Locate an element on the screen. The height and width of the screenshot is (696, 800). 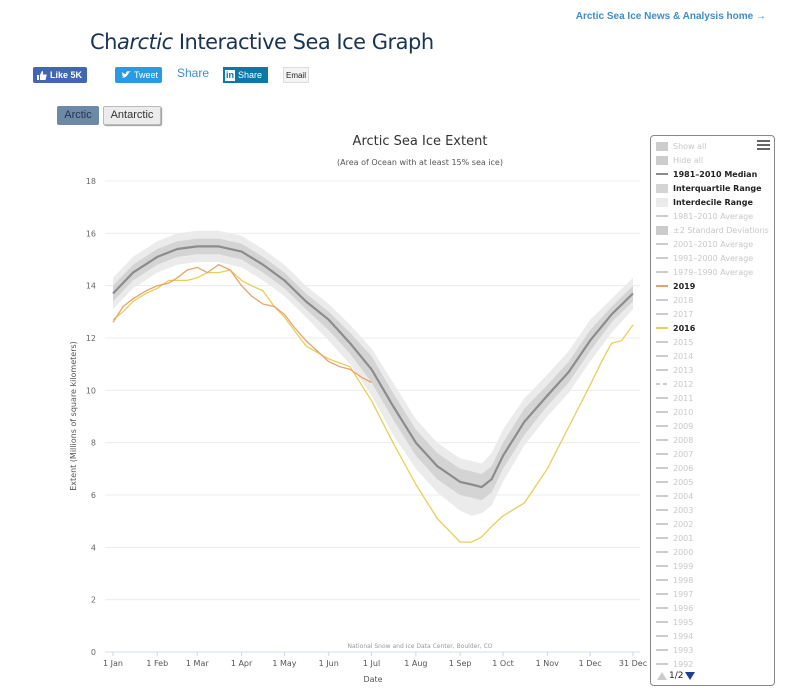
facebook-like-button: Like 5K is located at coordinates (60, 75).